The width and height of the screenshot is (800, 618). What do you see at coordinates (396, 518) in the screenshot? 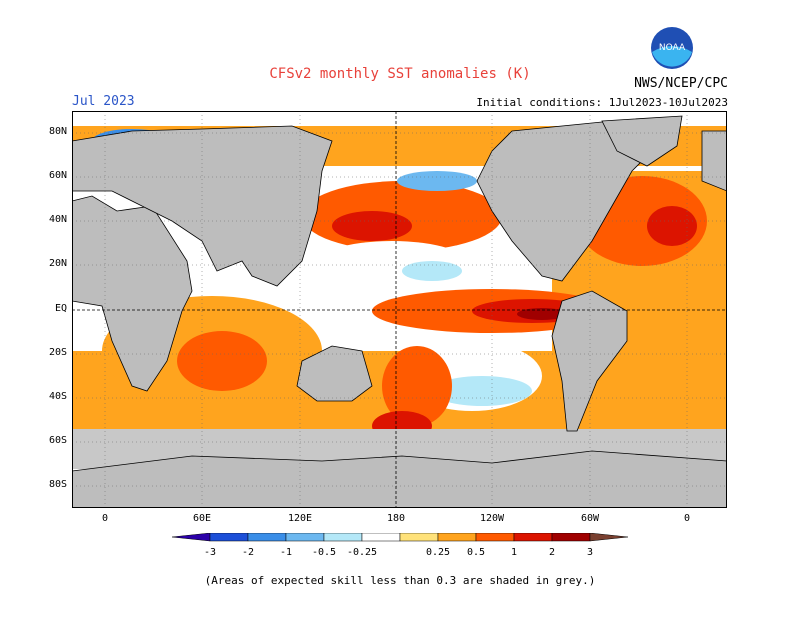
I see `x-tick-label: 180` at bounding box center [396, 518].